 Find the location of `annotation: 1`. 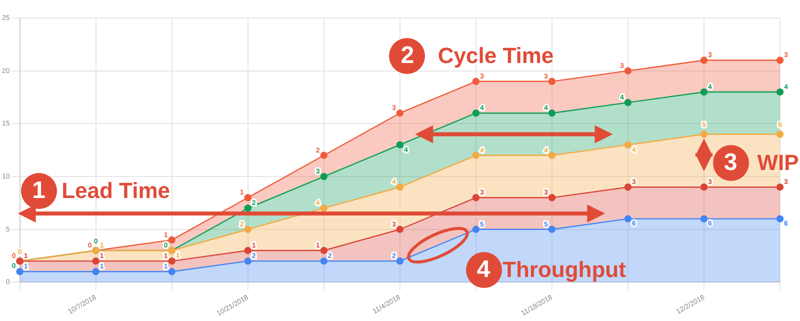

annotation: 1 is located at coordinates (38, 191).